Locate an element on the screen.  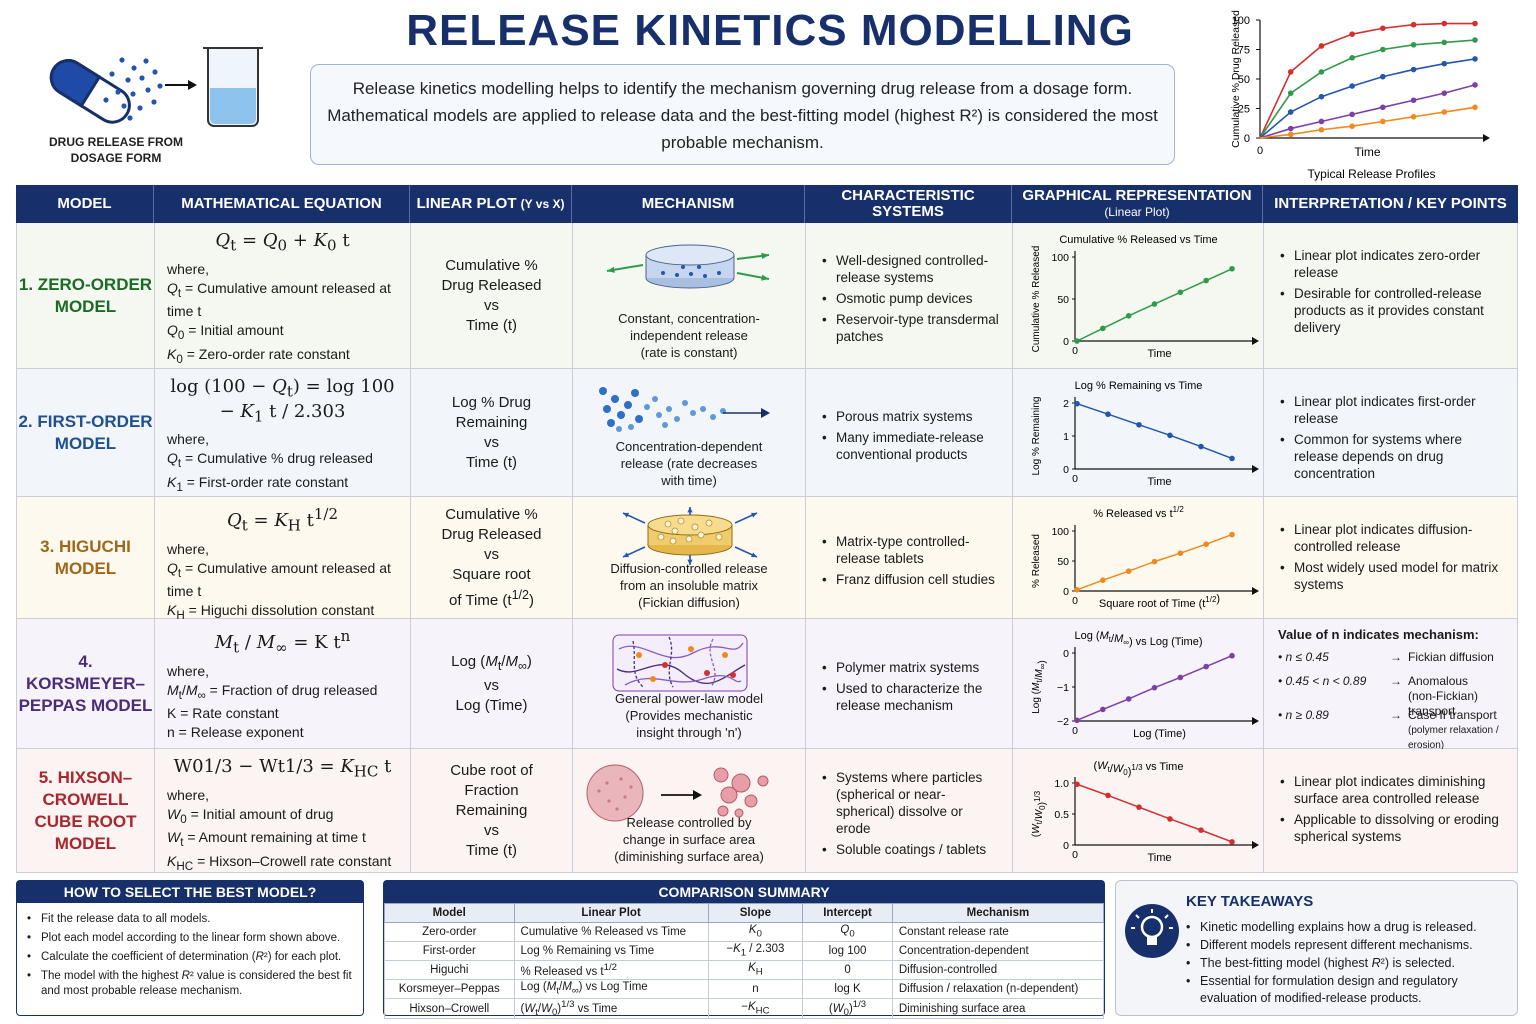
y-tick-label: −1 is located at coordinates (1063, 688).